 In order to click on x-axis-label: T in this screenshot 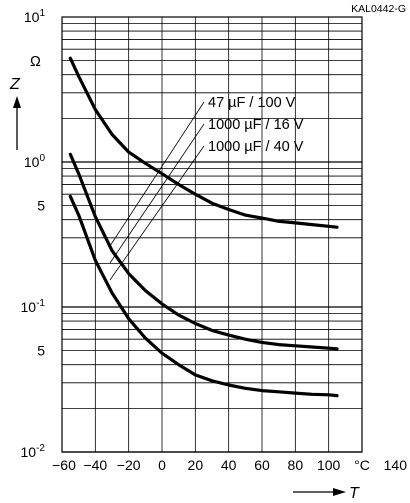, I will do `click(354, 493)`.